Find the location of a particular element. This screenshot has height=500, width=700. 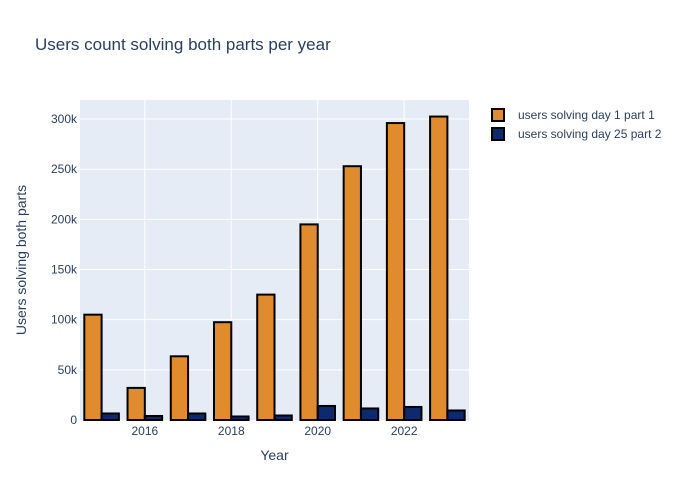

bar-day25-part2-2016 is located at coordinates (153, 417).